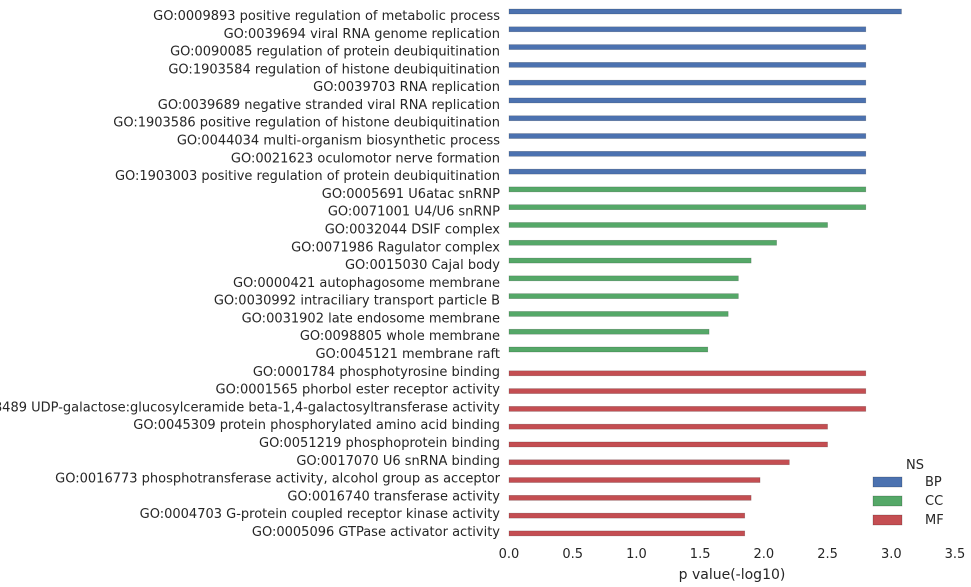 Image resolution: width=971 pixels, height=587 pixels. I want to click on category-label: GO:0051219 phosphoprotein binding, so click(379, 443).